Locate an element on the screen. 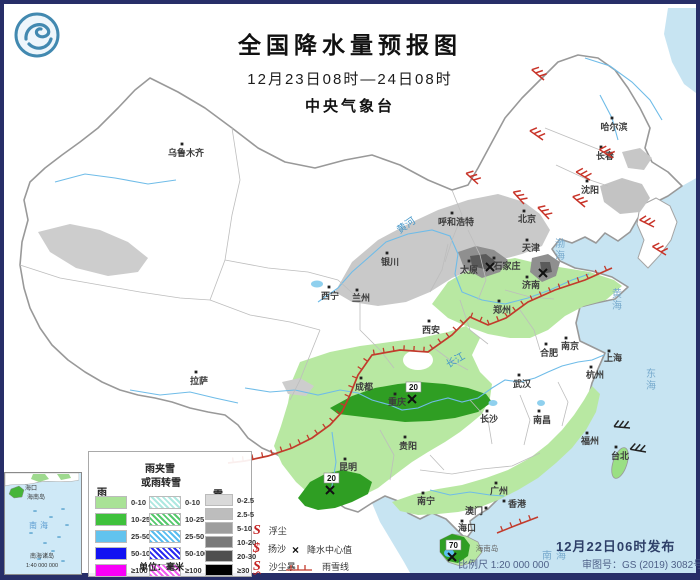  inset-hainandao-label: 海南岛 is located at coordinates (36, 497).